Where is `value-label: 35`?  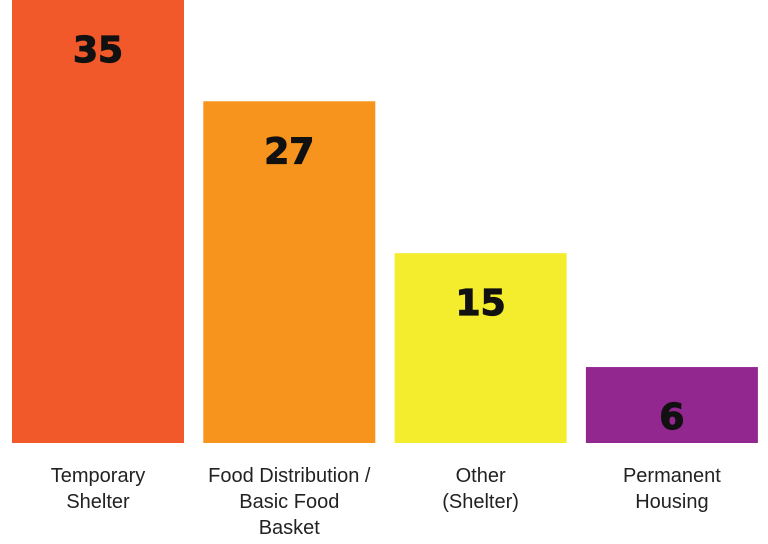 value-label: 35 is located at coordinates (98, 50).